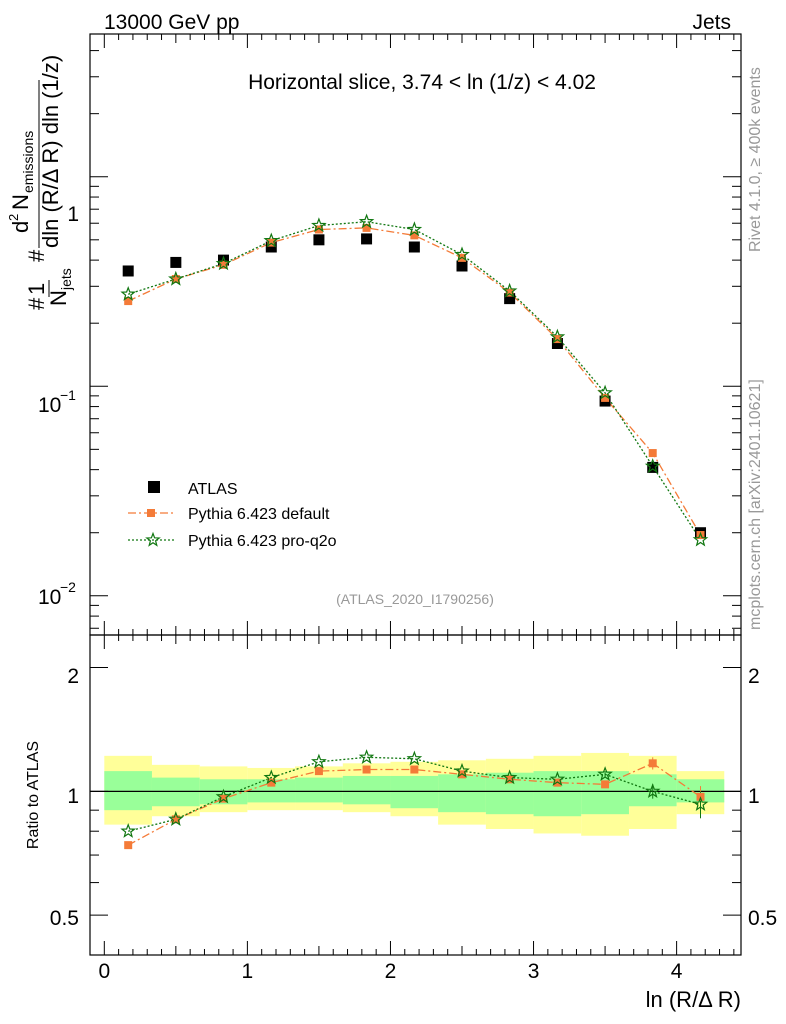  What do you see at coordinates (33, 795) in the screenshot?
I see `ratio-y-axis-label: Ratio to ATLAS` at bounding box center [33, 795].